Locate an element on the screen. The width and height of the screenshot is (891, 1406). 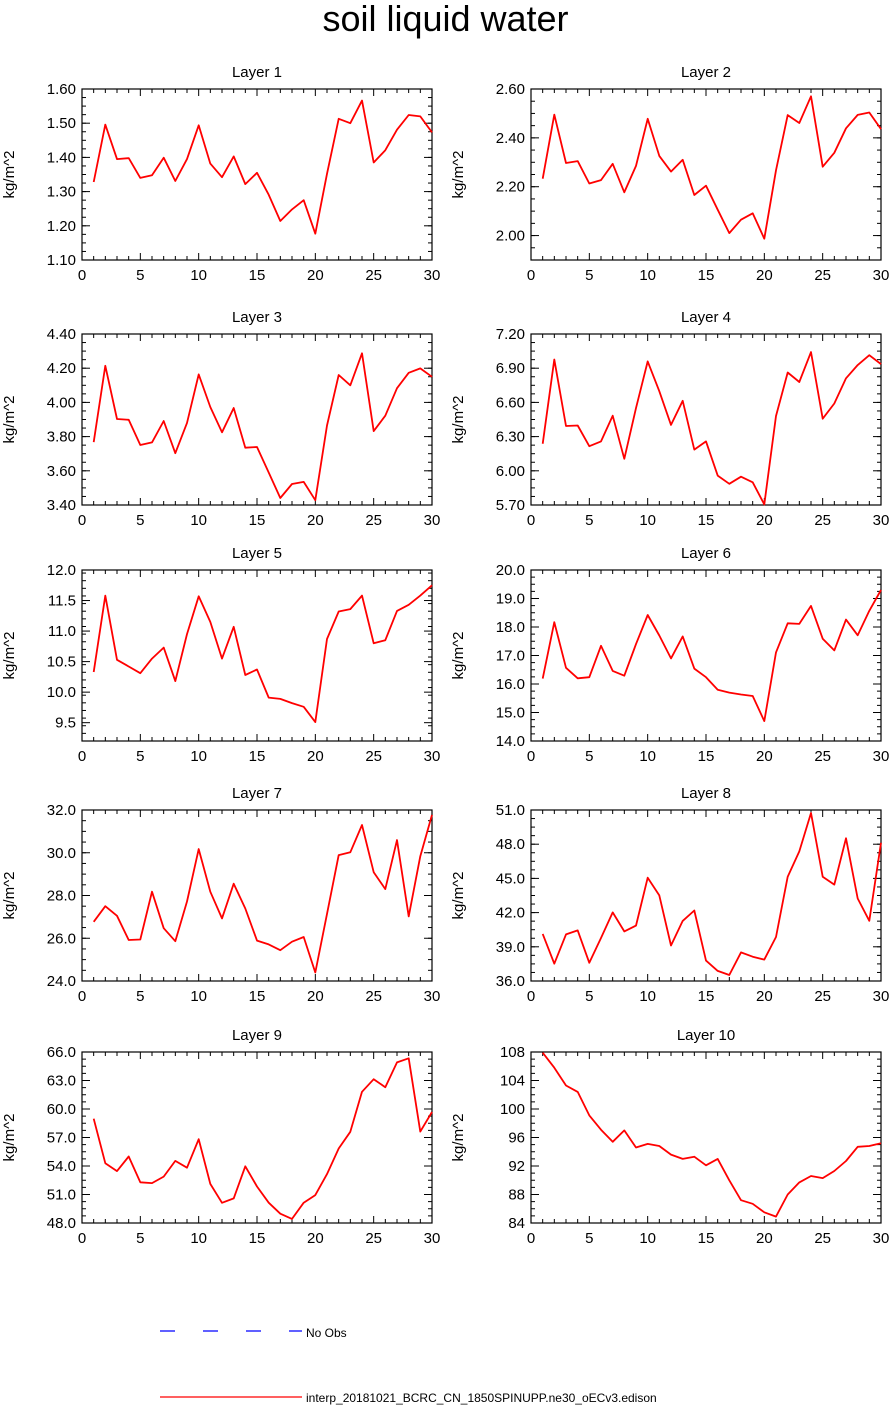
panel-1-xtick-label: 20 is located at coordinates (315, 275).